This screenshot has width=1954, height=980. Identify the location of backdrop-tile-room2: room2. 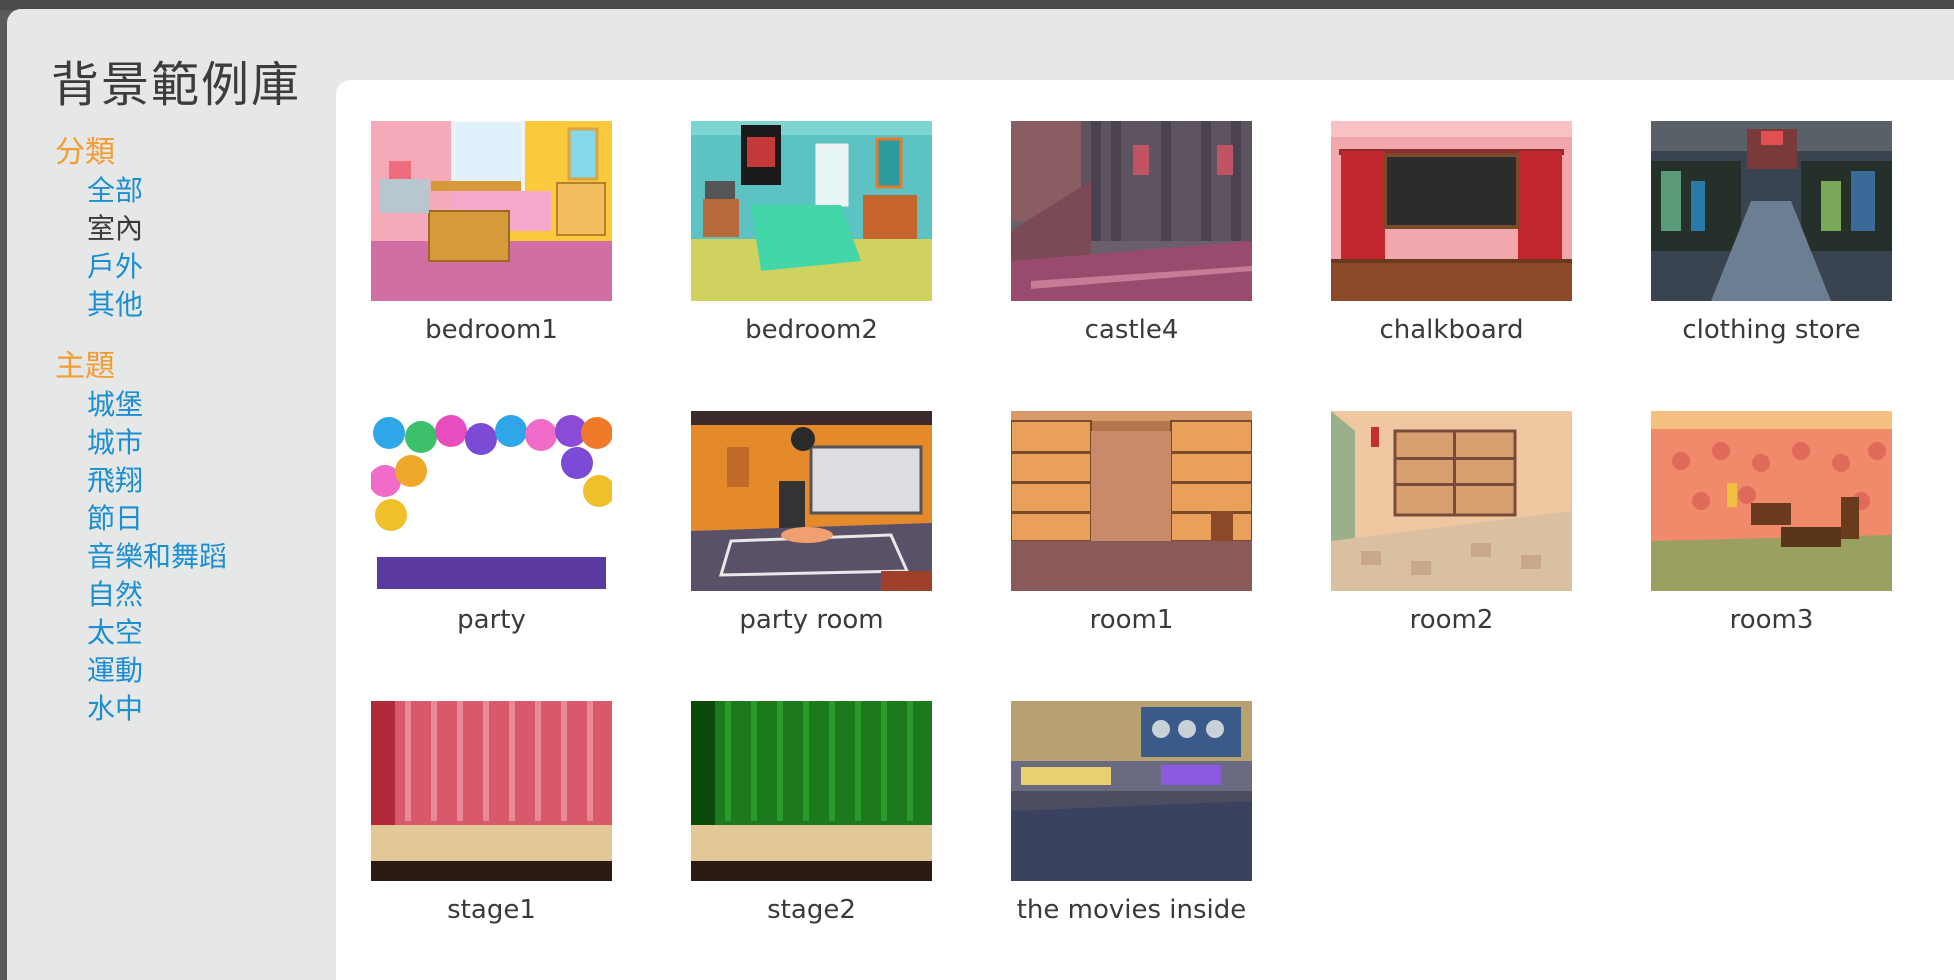
(1451, 556).